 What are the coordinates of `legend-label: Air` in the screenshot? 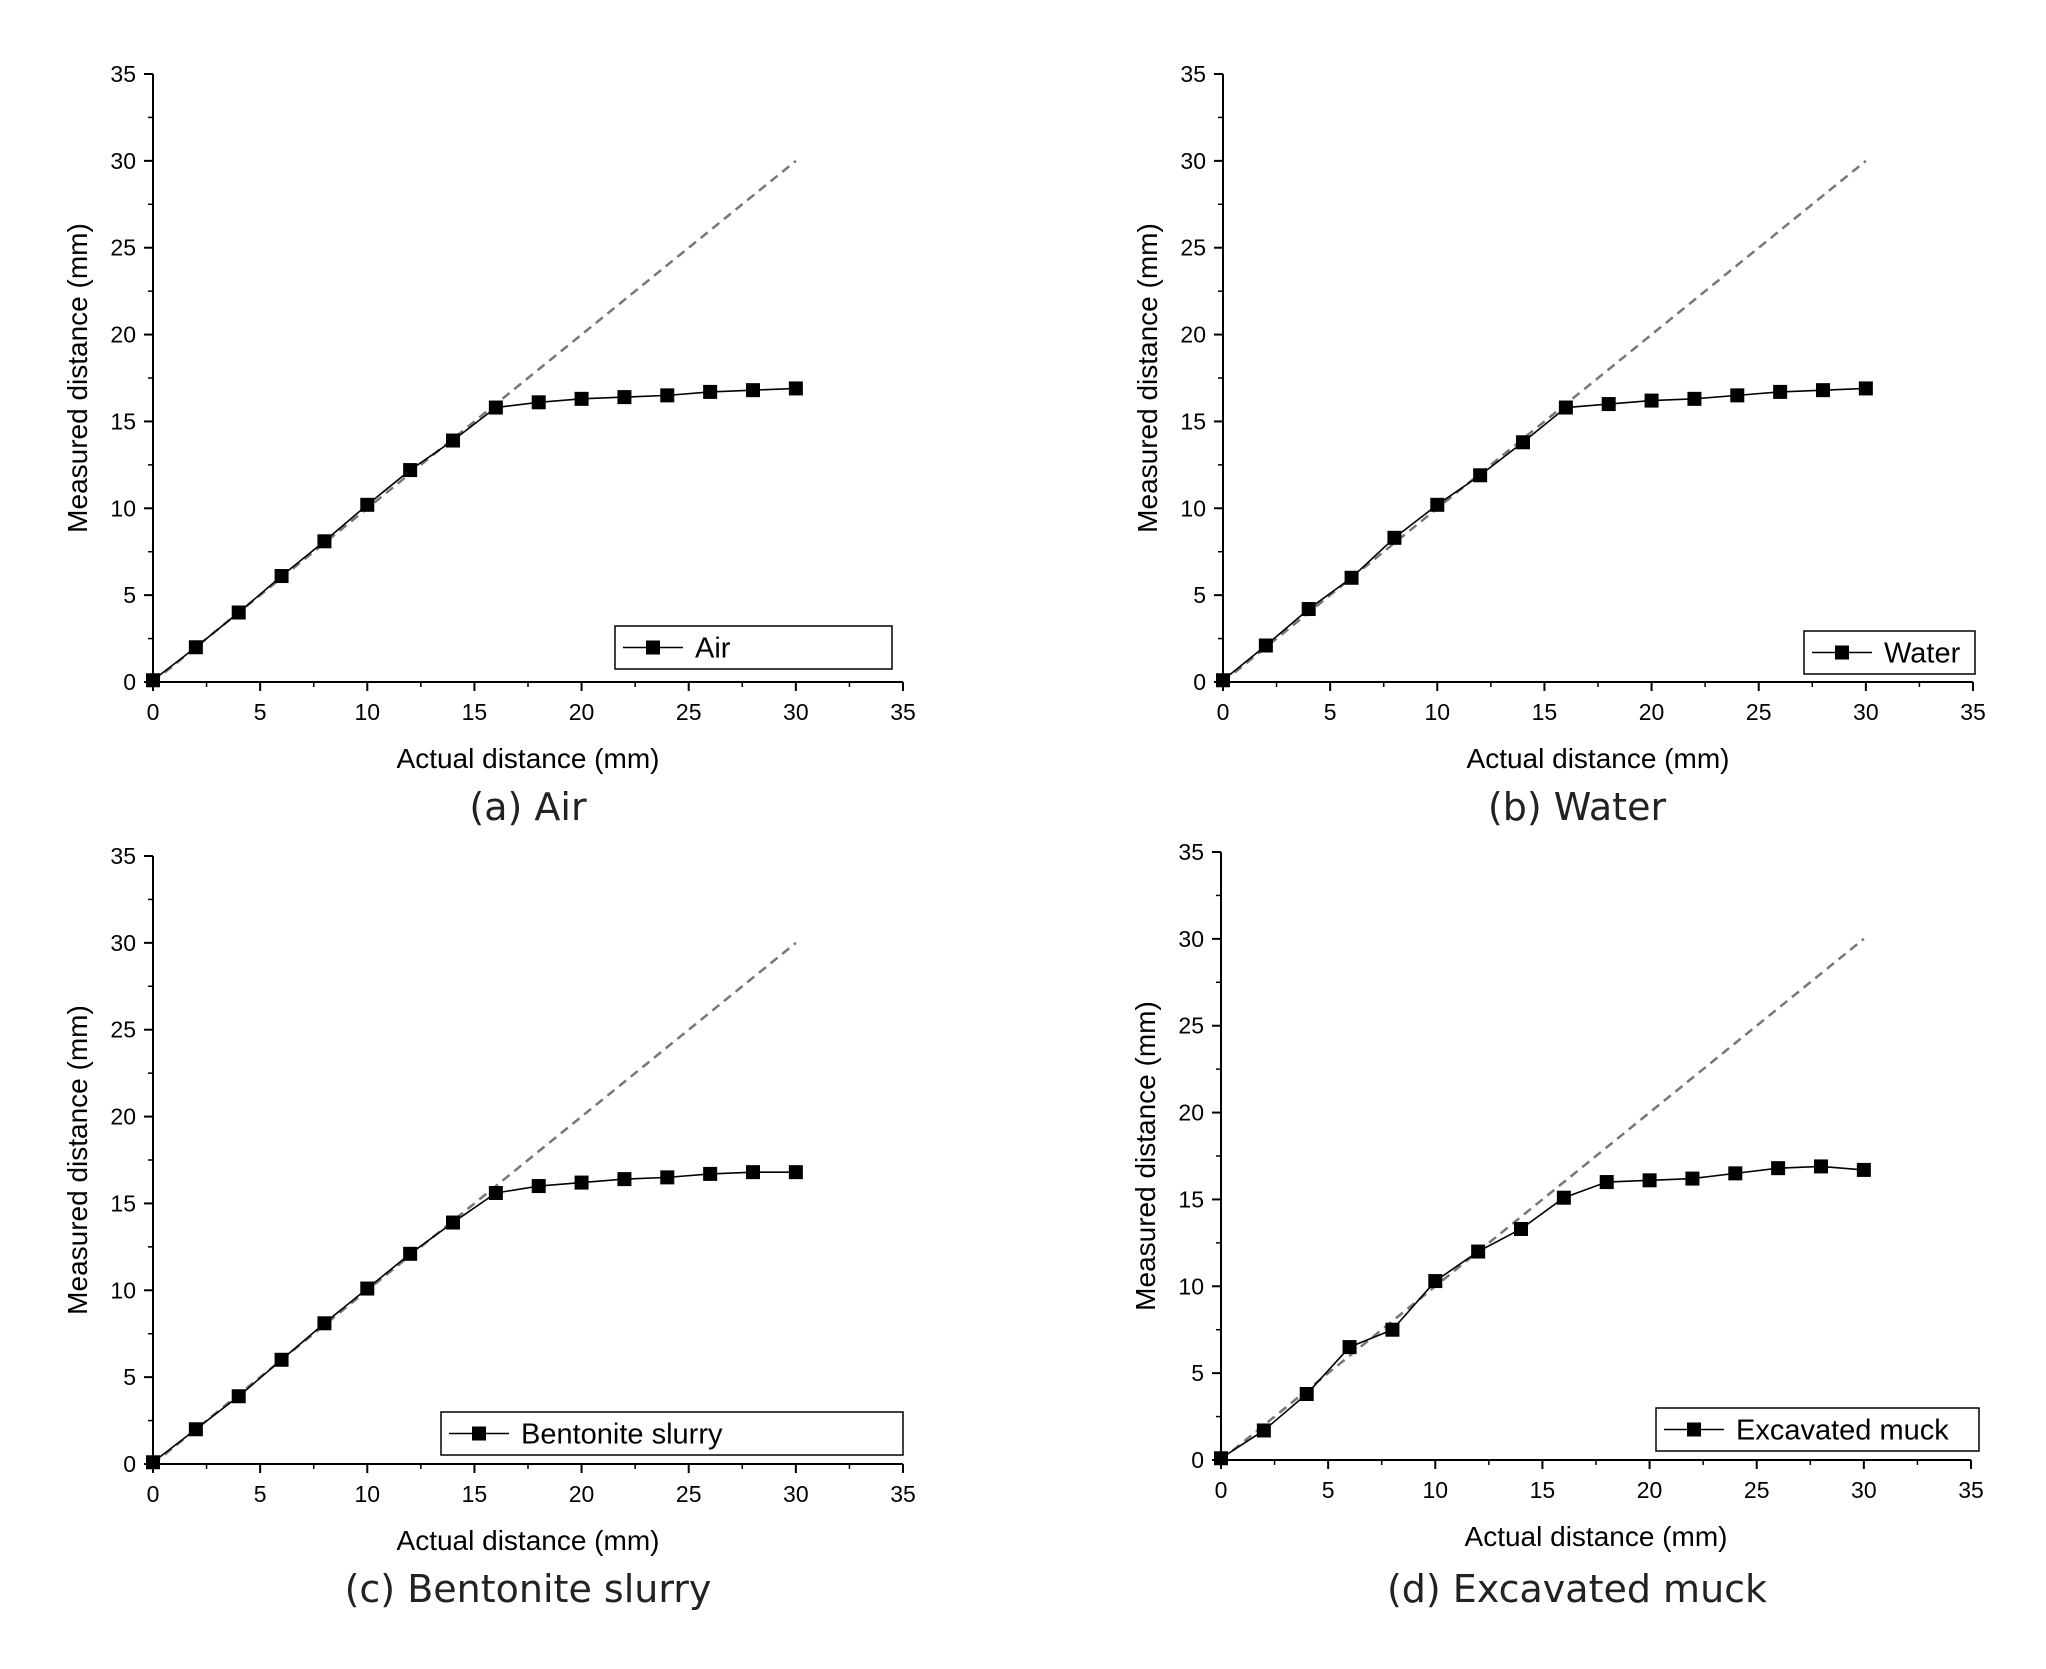 It's located at (713, 649).